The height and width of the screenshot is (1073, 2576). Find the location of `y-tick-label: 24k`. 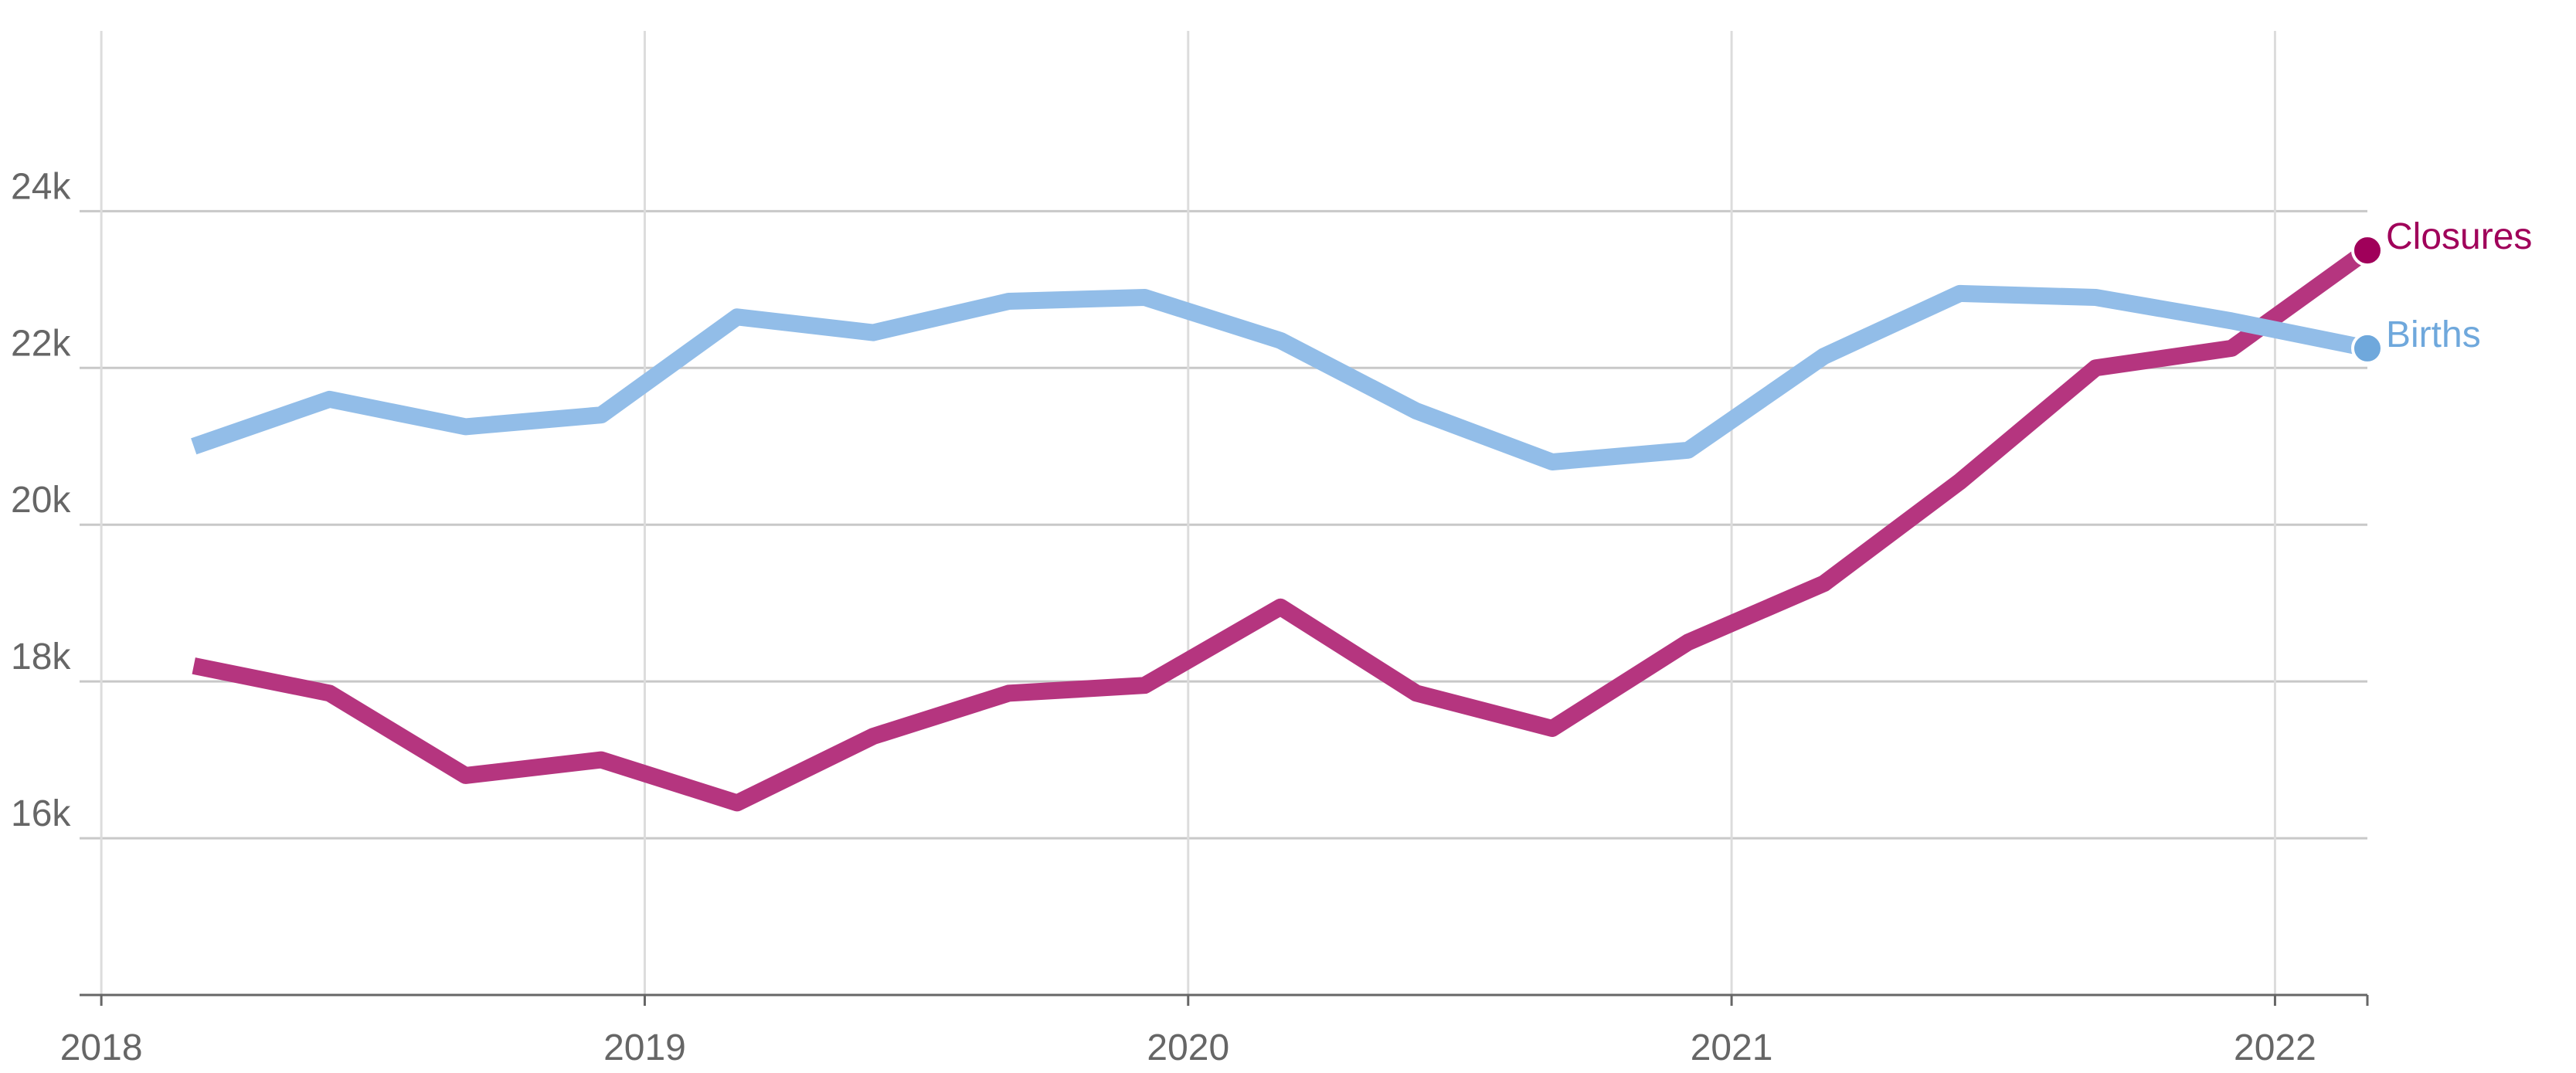

y-tick-label: 24k is located at coordinates (41, 186).